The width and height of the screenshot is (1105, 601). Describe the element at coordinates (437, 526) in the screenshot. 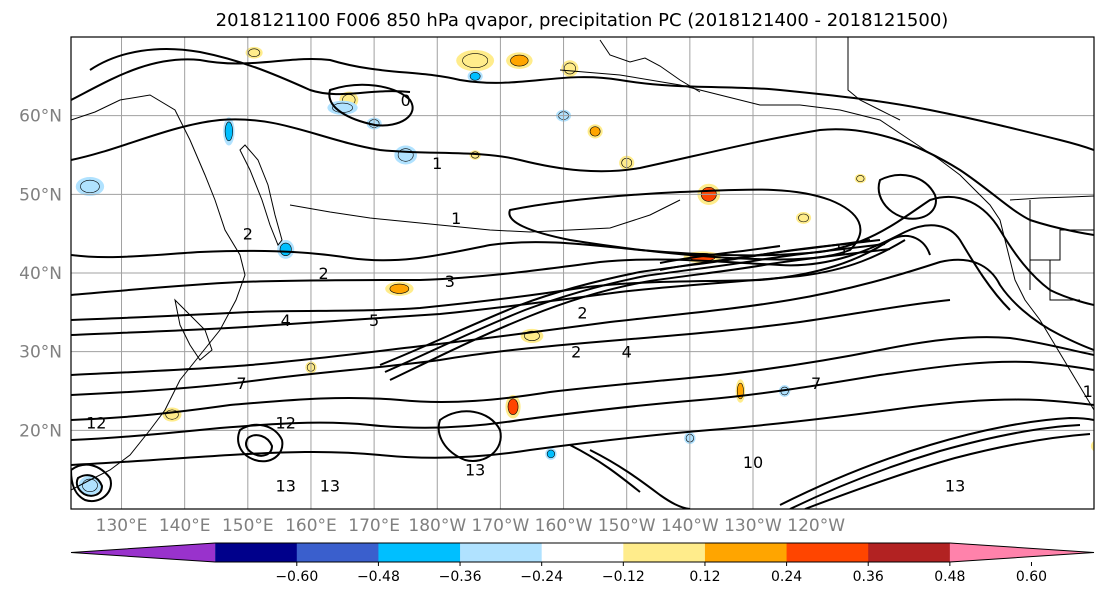

I see `lon-tick-label-5: 180°W` at that location.